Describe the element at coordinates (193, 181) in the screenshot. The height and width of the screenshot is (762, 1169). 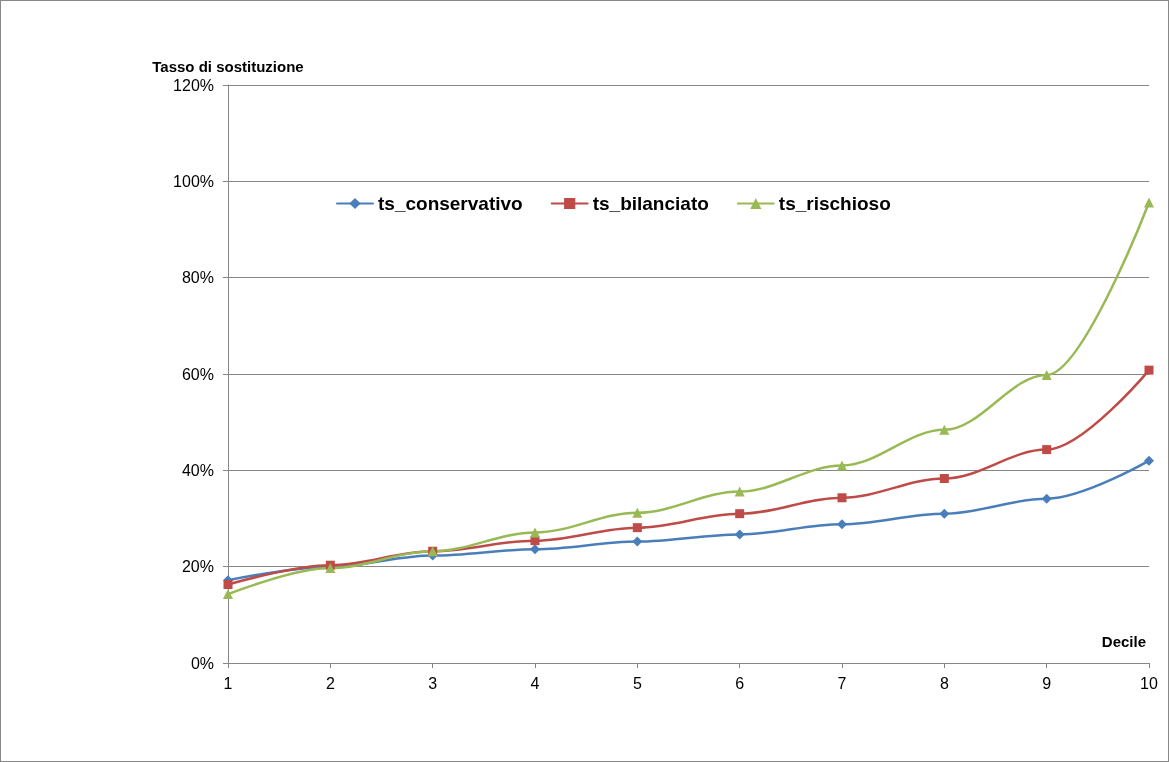
I see `y-tick-label: 100%` at that location.